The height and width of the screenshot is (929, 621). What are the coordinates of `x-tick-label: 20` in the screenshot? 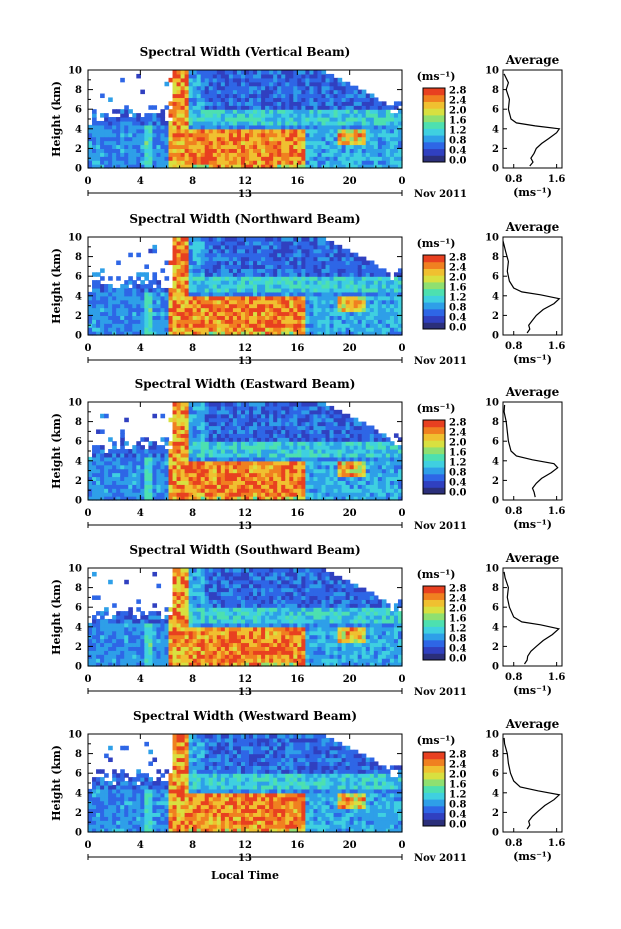 It's located at (350, 181).